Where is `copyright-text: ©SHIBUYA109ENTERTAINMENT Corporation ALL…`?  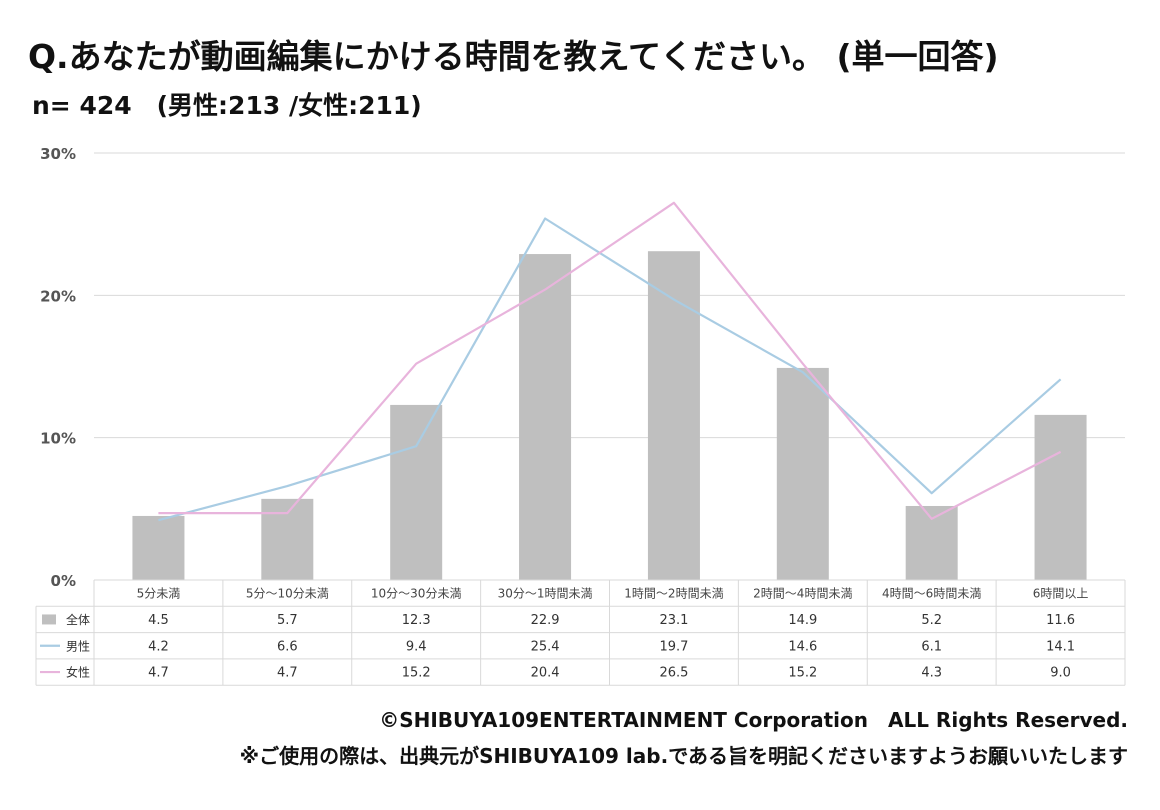 copyright-text: ©SHIBUYA109ENTERTAINMENT Corporation ALL… is located at coordinates (753, 720).